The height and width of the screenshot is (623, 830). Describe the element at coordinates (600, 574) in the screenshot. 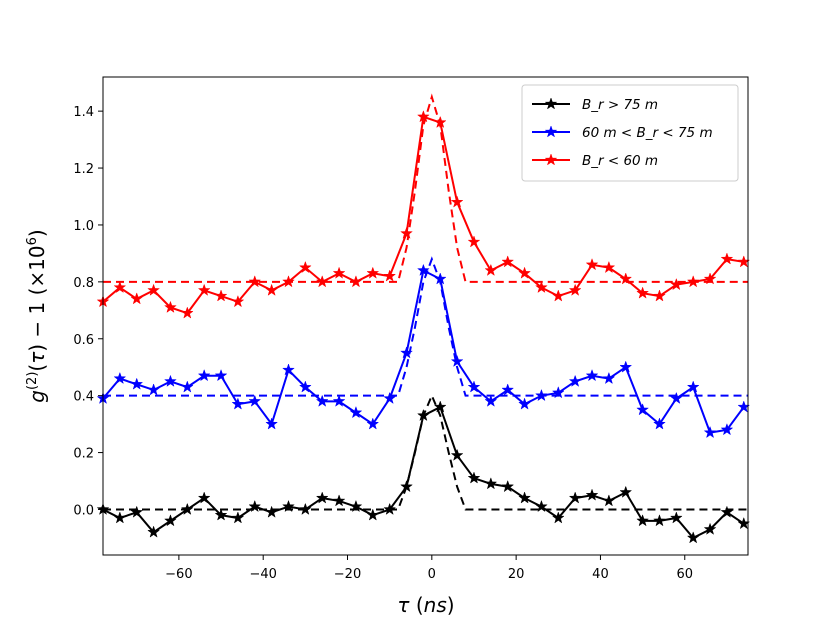

I see `x-tick-label: 40` at that location.